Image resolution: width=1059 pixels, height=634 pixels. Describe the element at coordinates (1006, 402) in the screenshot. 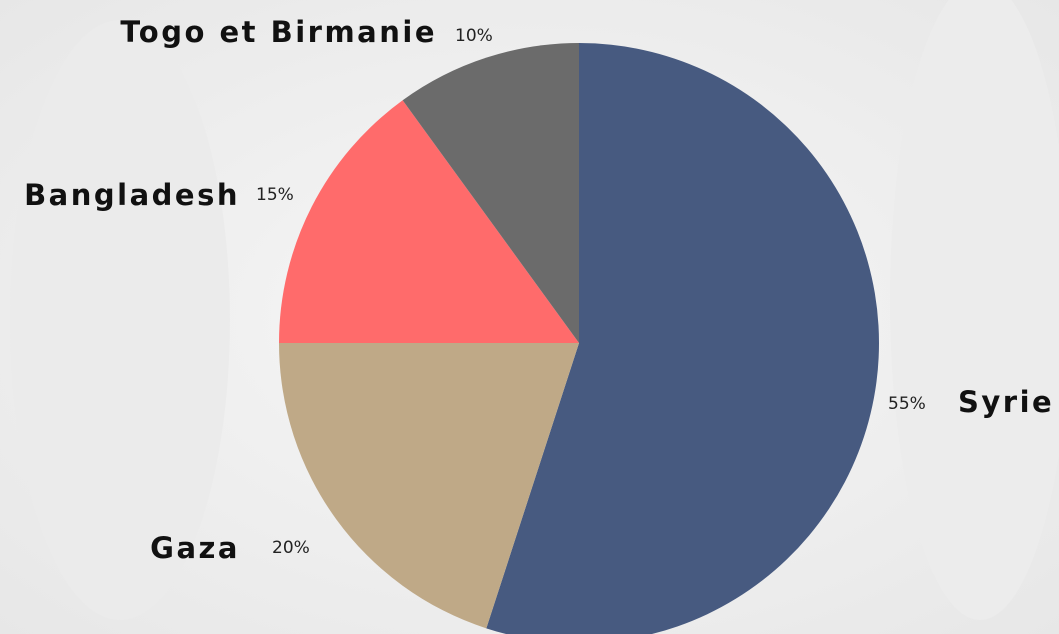

I see `slice-label: Syrie` at that location.